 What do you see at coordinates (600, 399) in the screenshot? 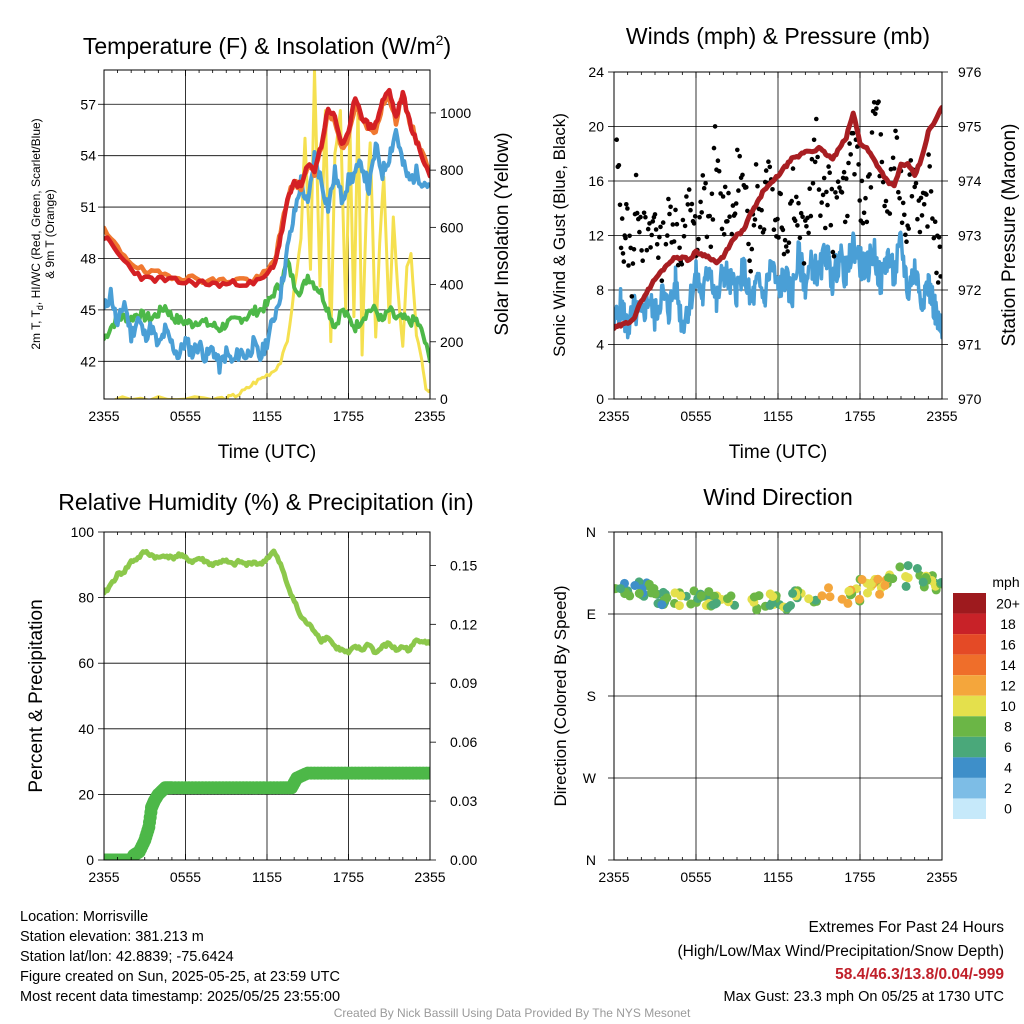
I see `winds-ytick-label: 0` at bounding box center [600, 399].